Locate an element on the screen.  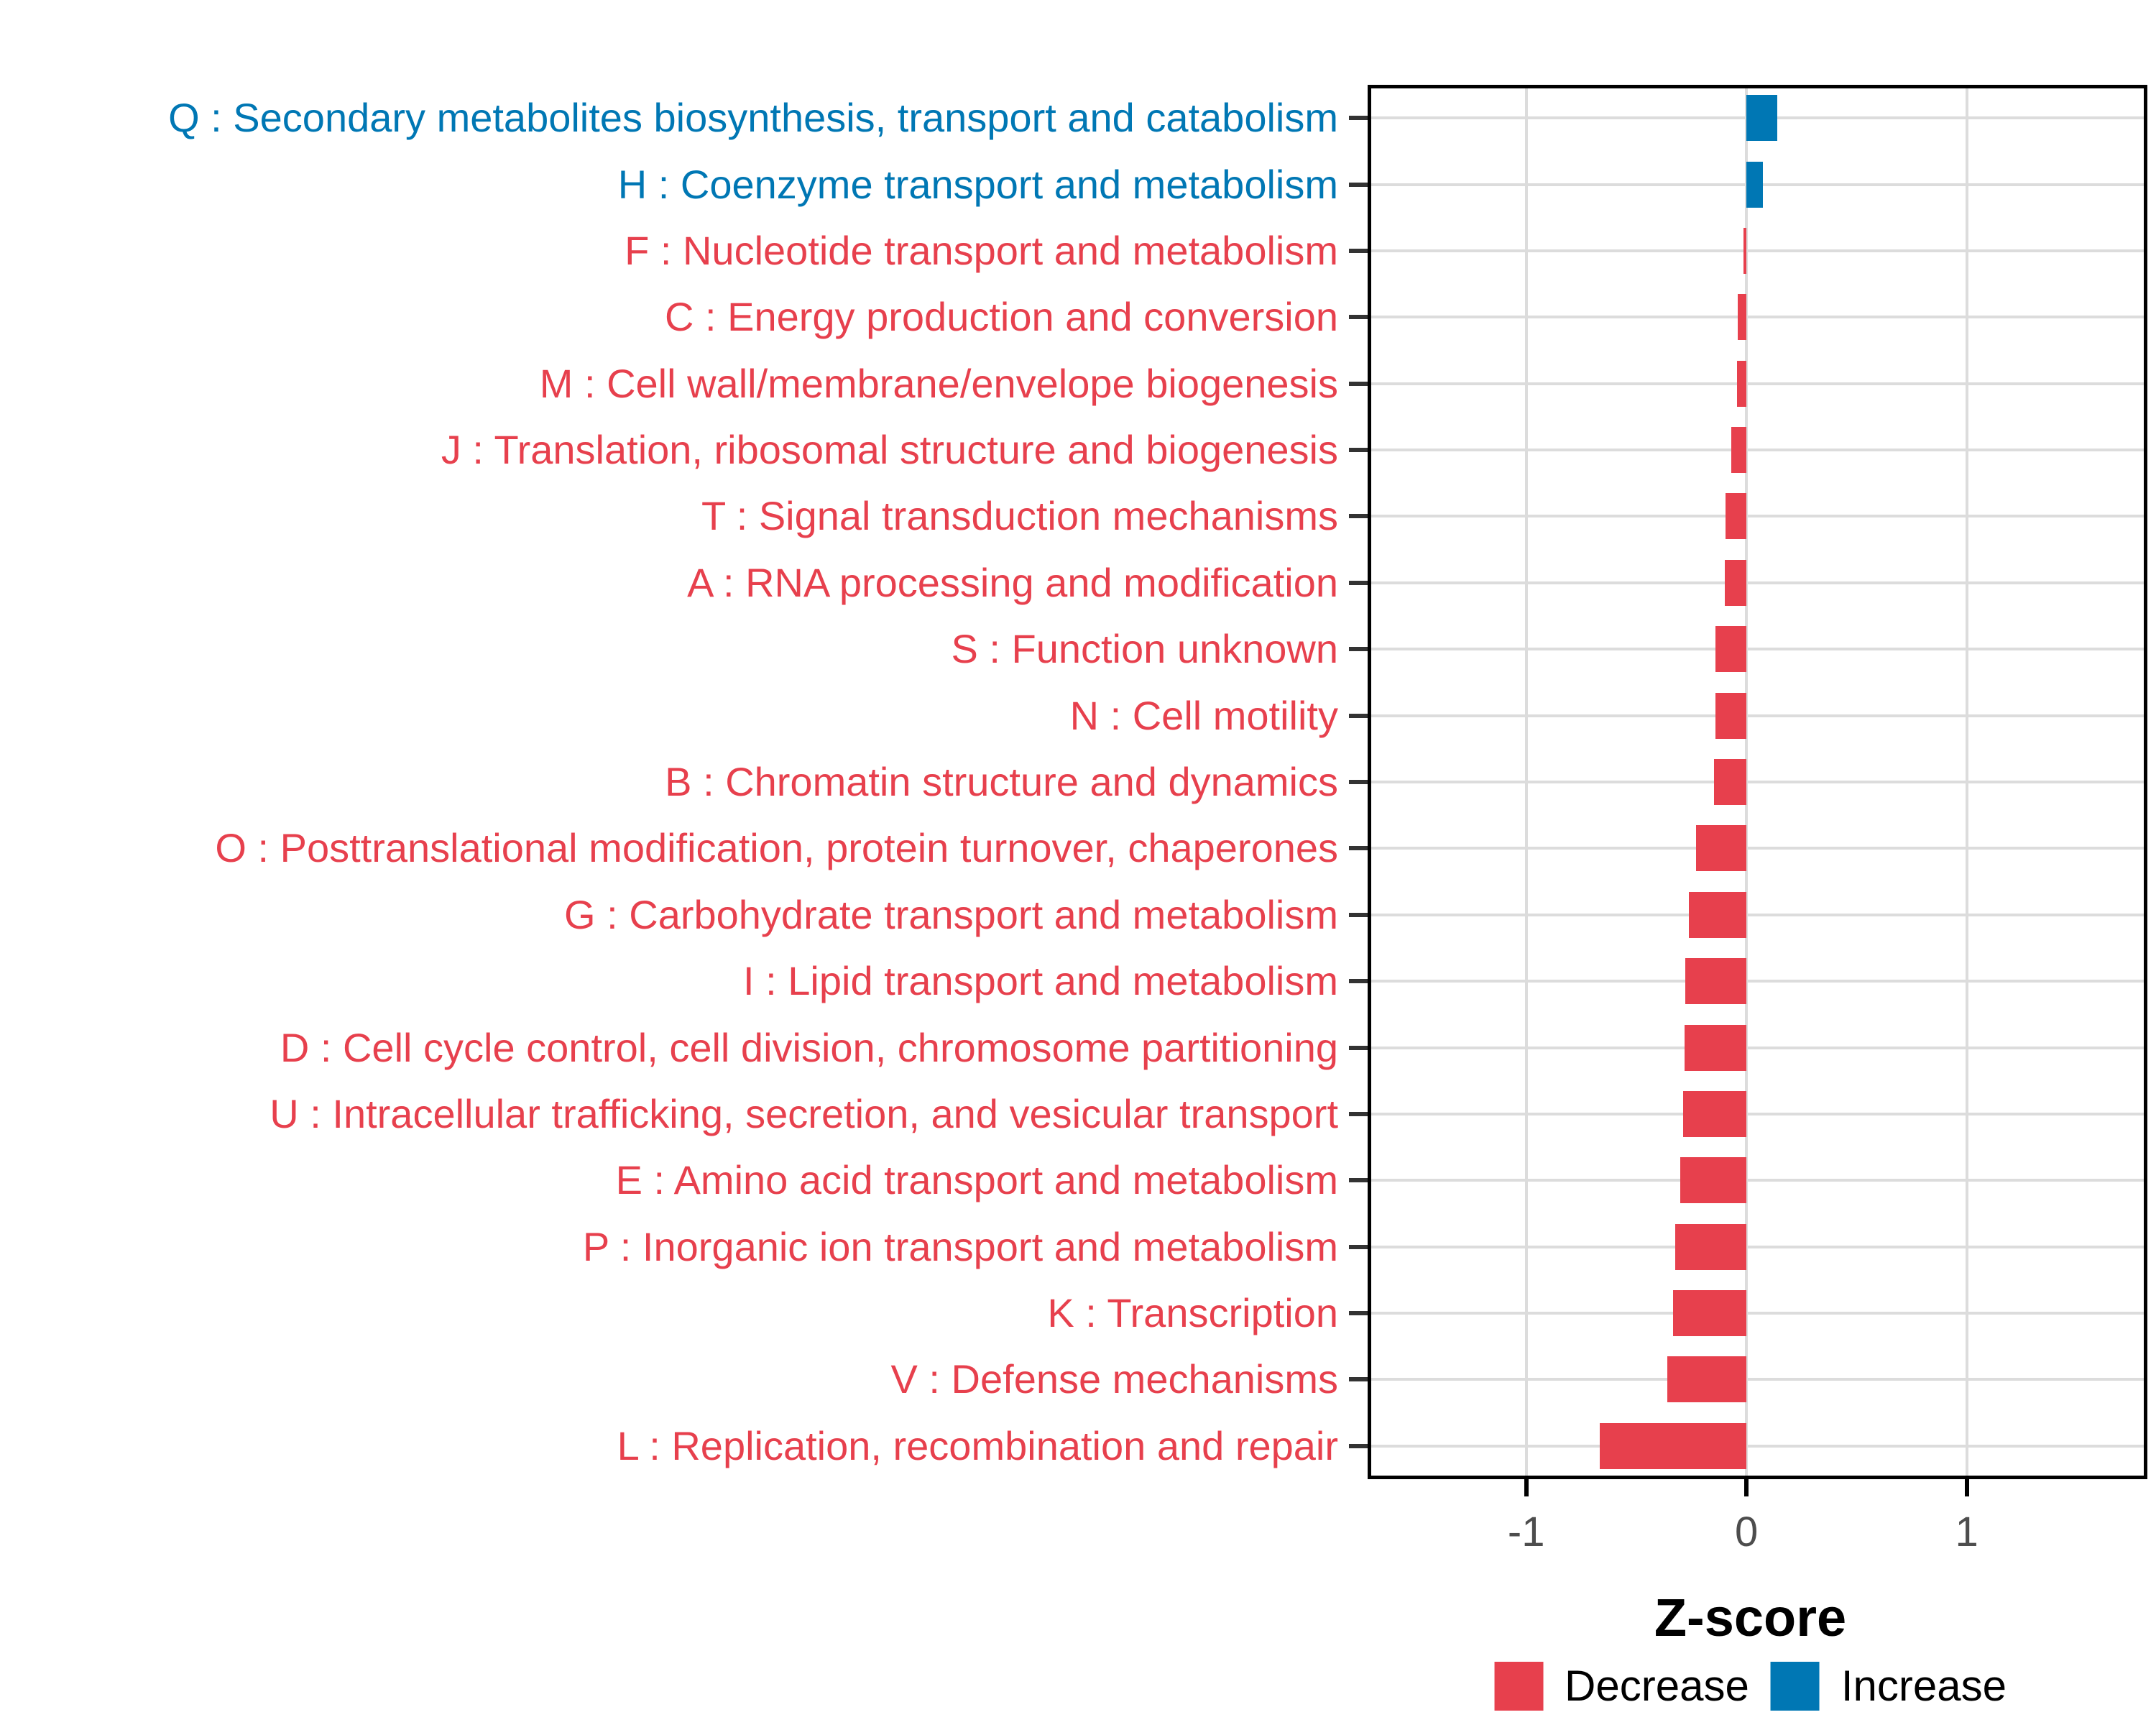
legend-label-increase: Increase is located at coordinates (1924, 1686).